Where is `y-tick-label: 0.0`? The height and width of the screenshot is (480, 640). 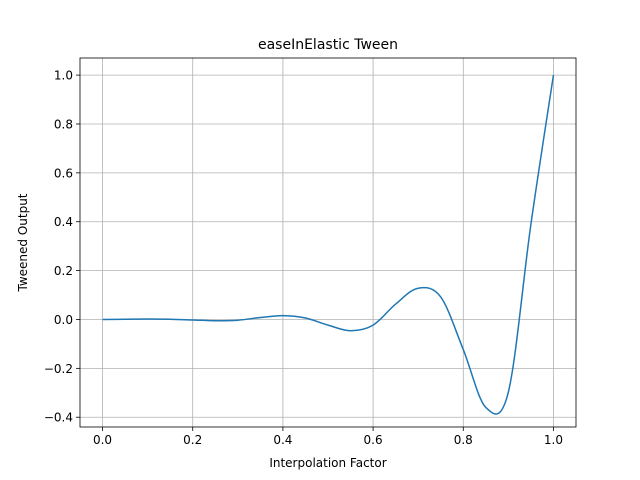
y-tick-label: 0.0 is located at coordinates (63, 320).